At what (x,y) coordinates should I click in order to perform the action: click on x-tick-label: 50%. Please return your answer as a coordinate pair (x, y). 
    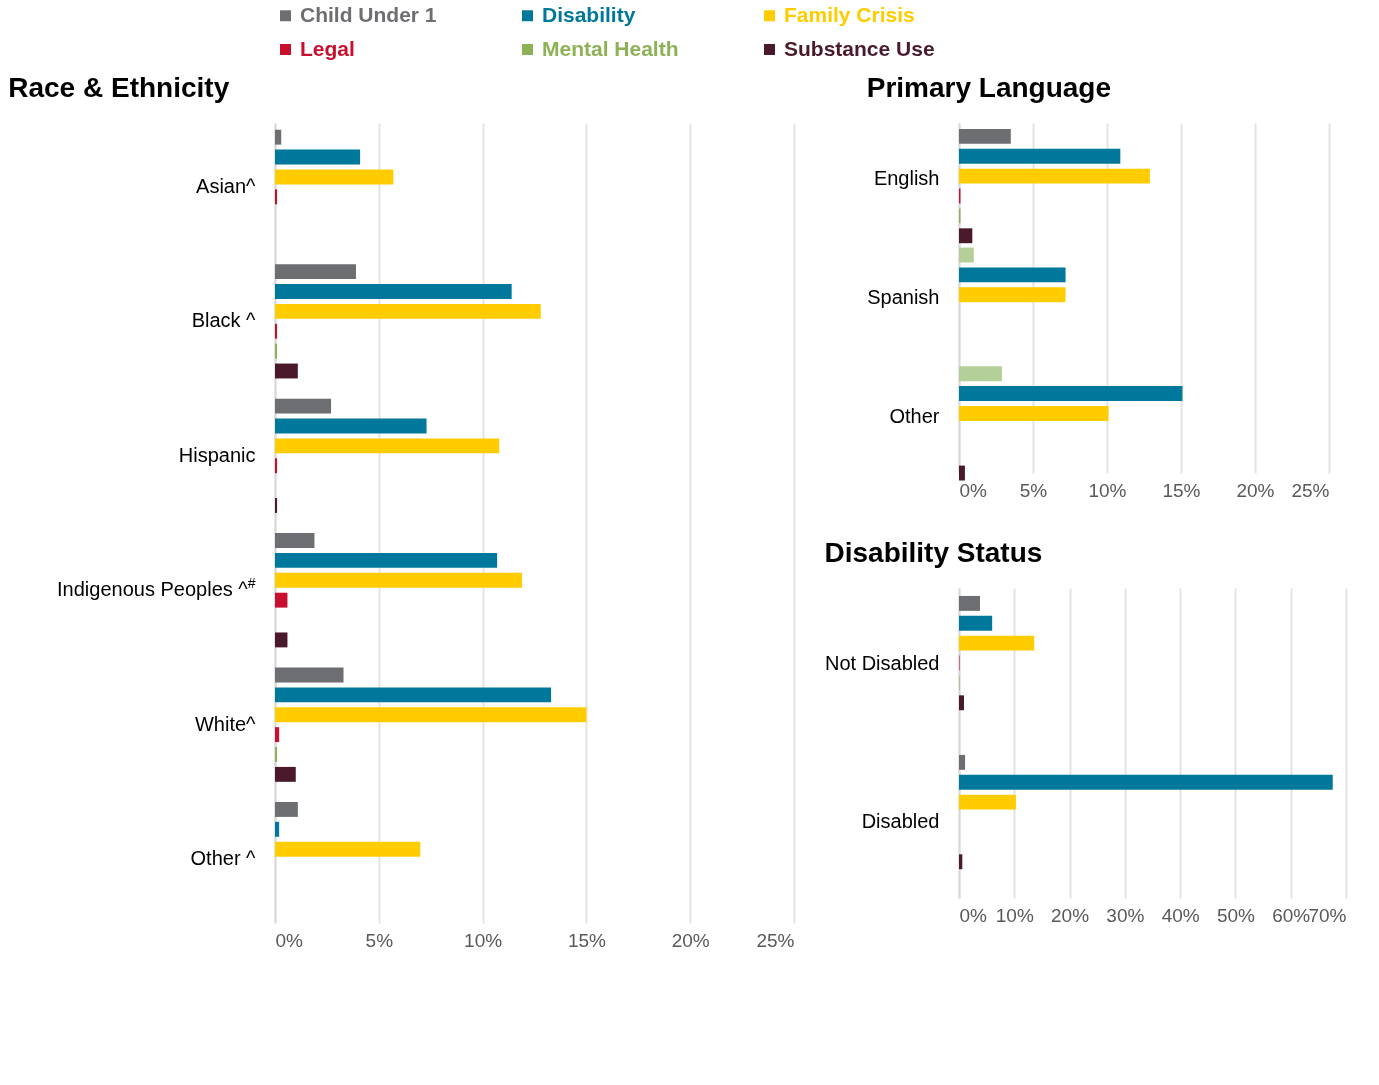
    Looking at the image, I should click on (1236, 915).